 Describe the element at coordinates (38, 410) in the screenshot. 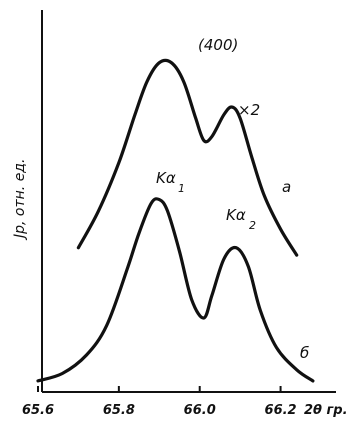

I see `x-tick-label: 65.6` at that location.